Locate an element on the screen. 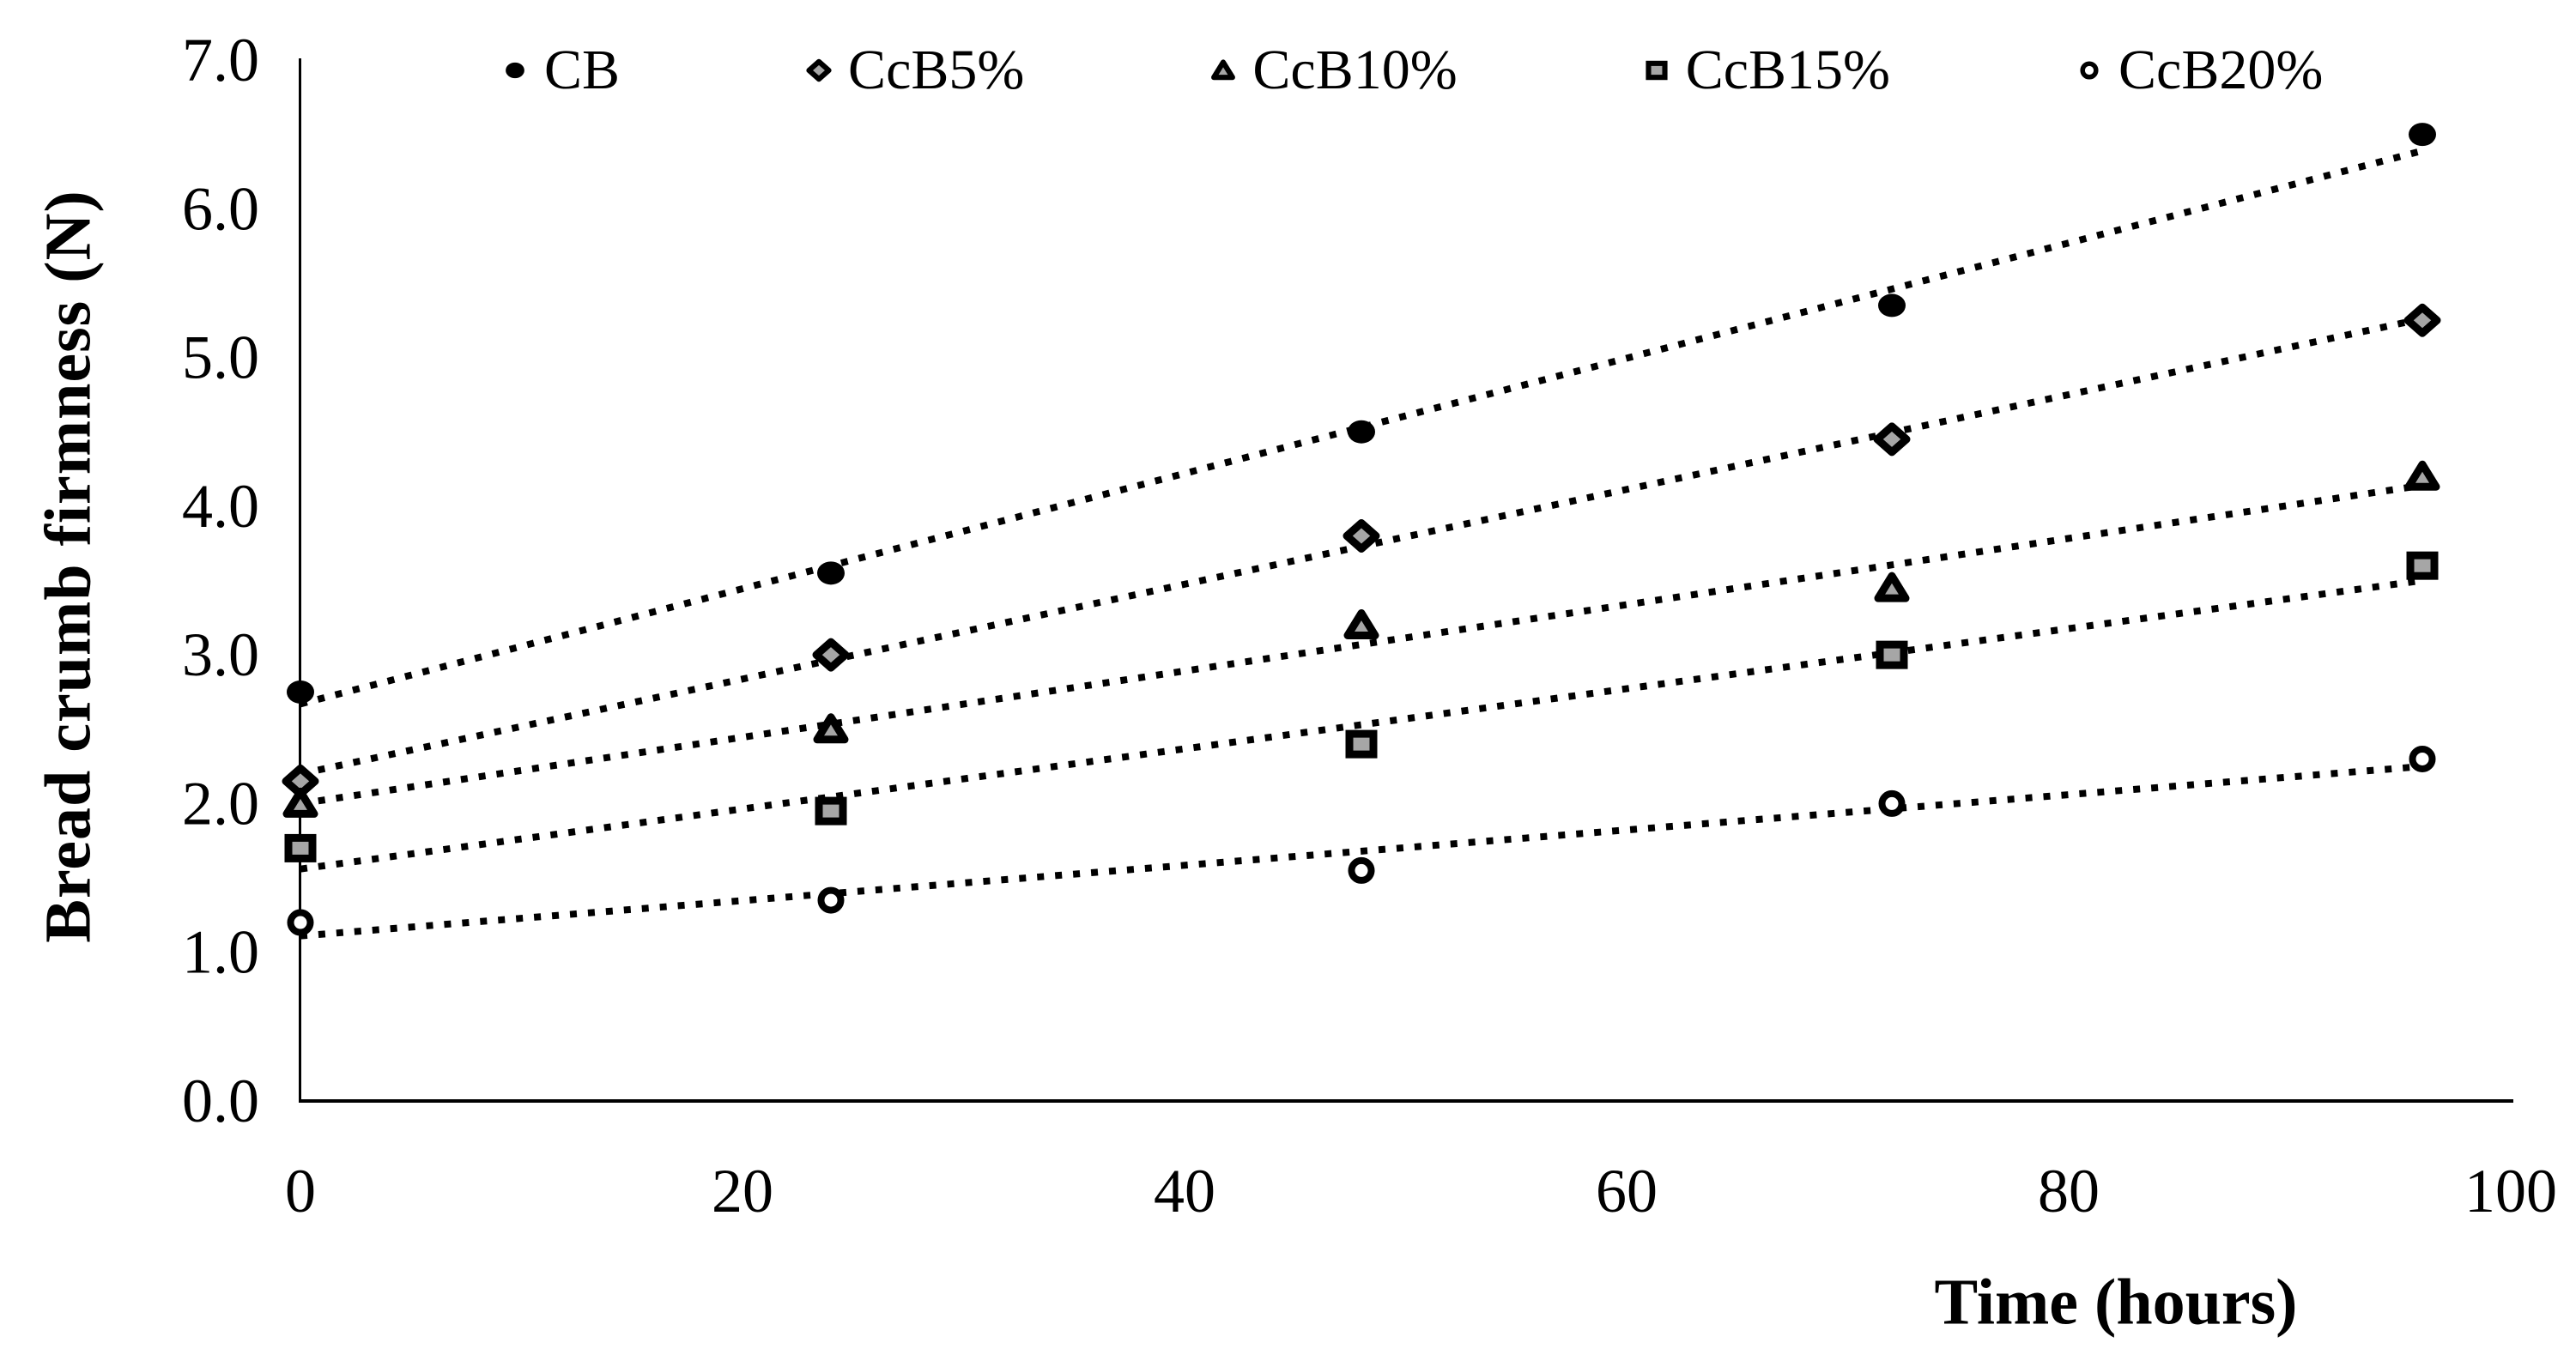 The image size is (2576, 1367). legend-label: CcB10% is located at coordinates (1355, 70).